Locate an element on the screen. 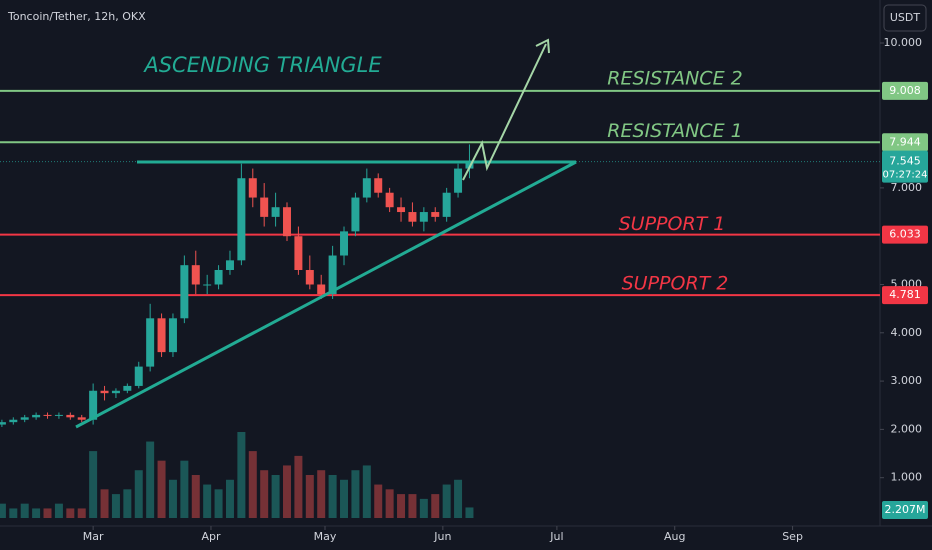 This screenshot has width=932, height=550. countdown: 07:27:24 is located at coordinates (905, 175).